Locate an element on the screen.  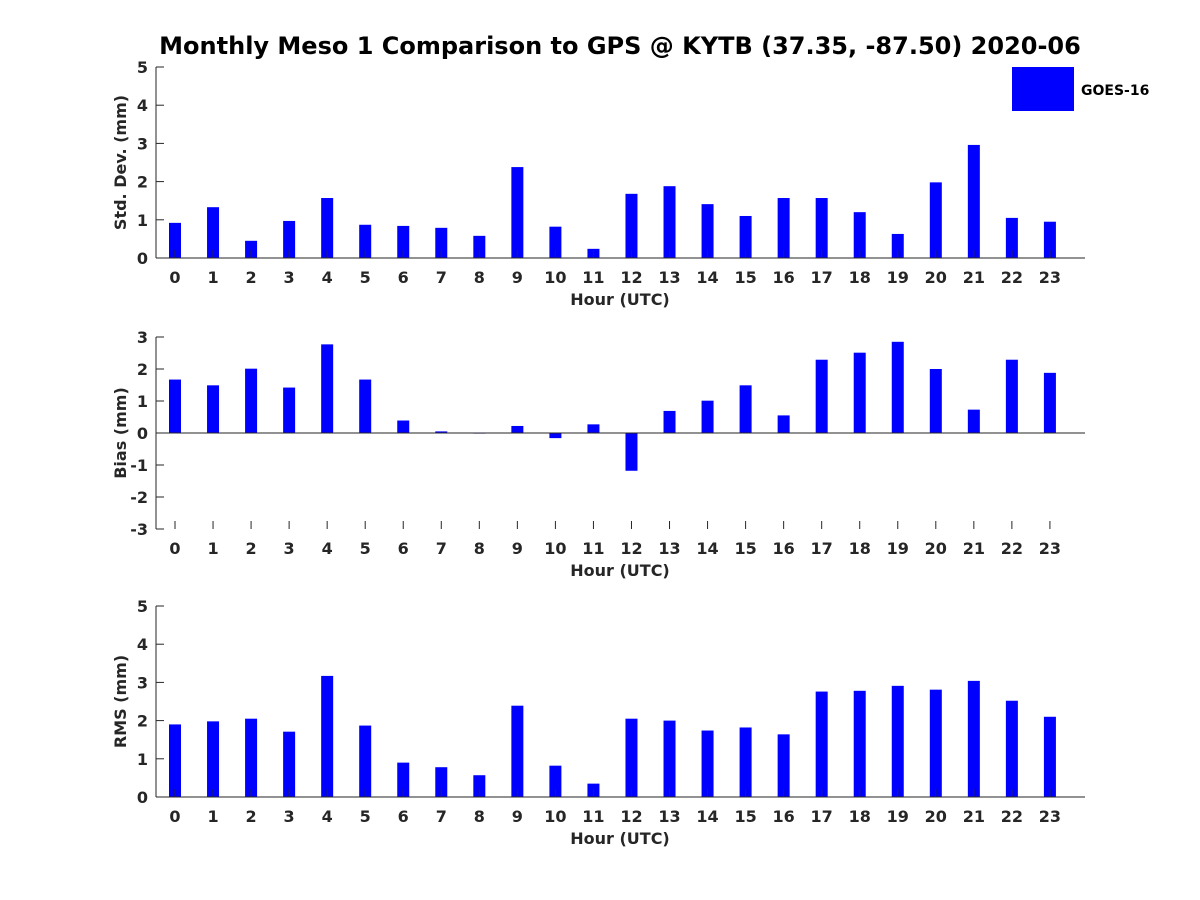
bias-x-tick-label: 11 is located at coordinates (593, 548).